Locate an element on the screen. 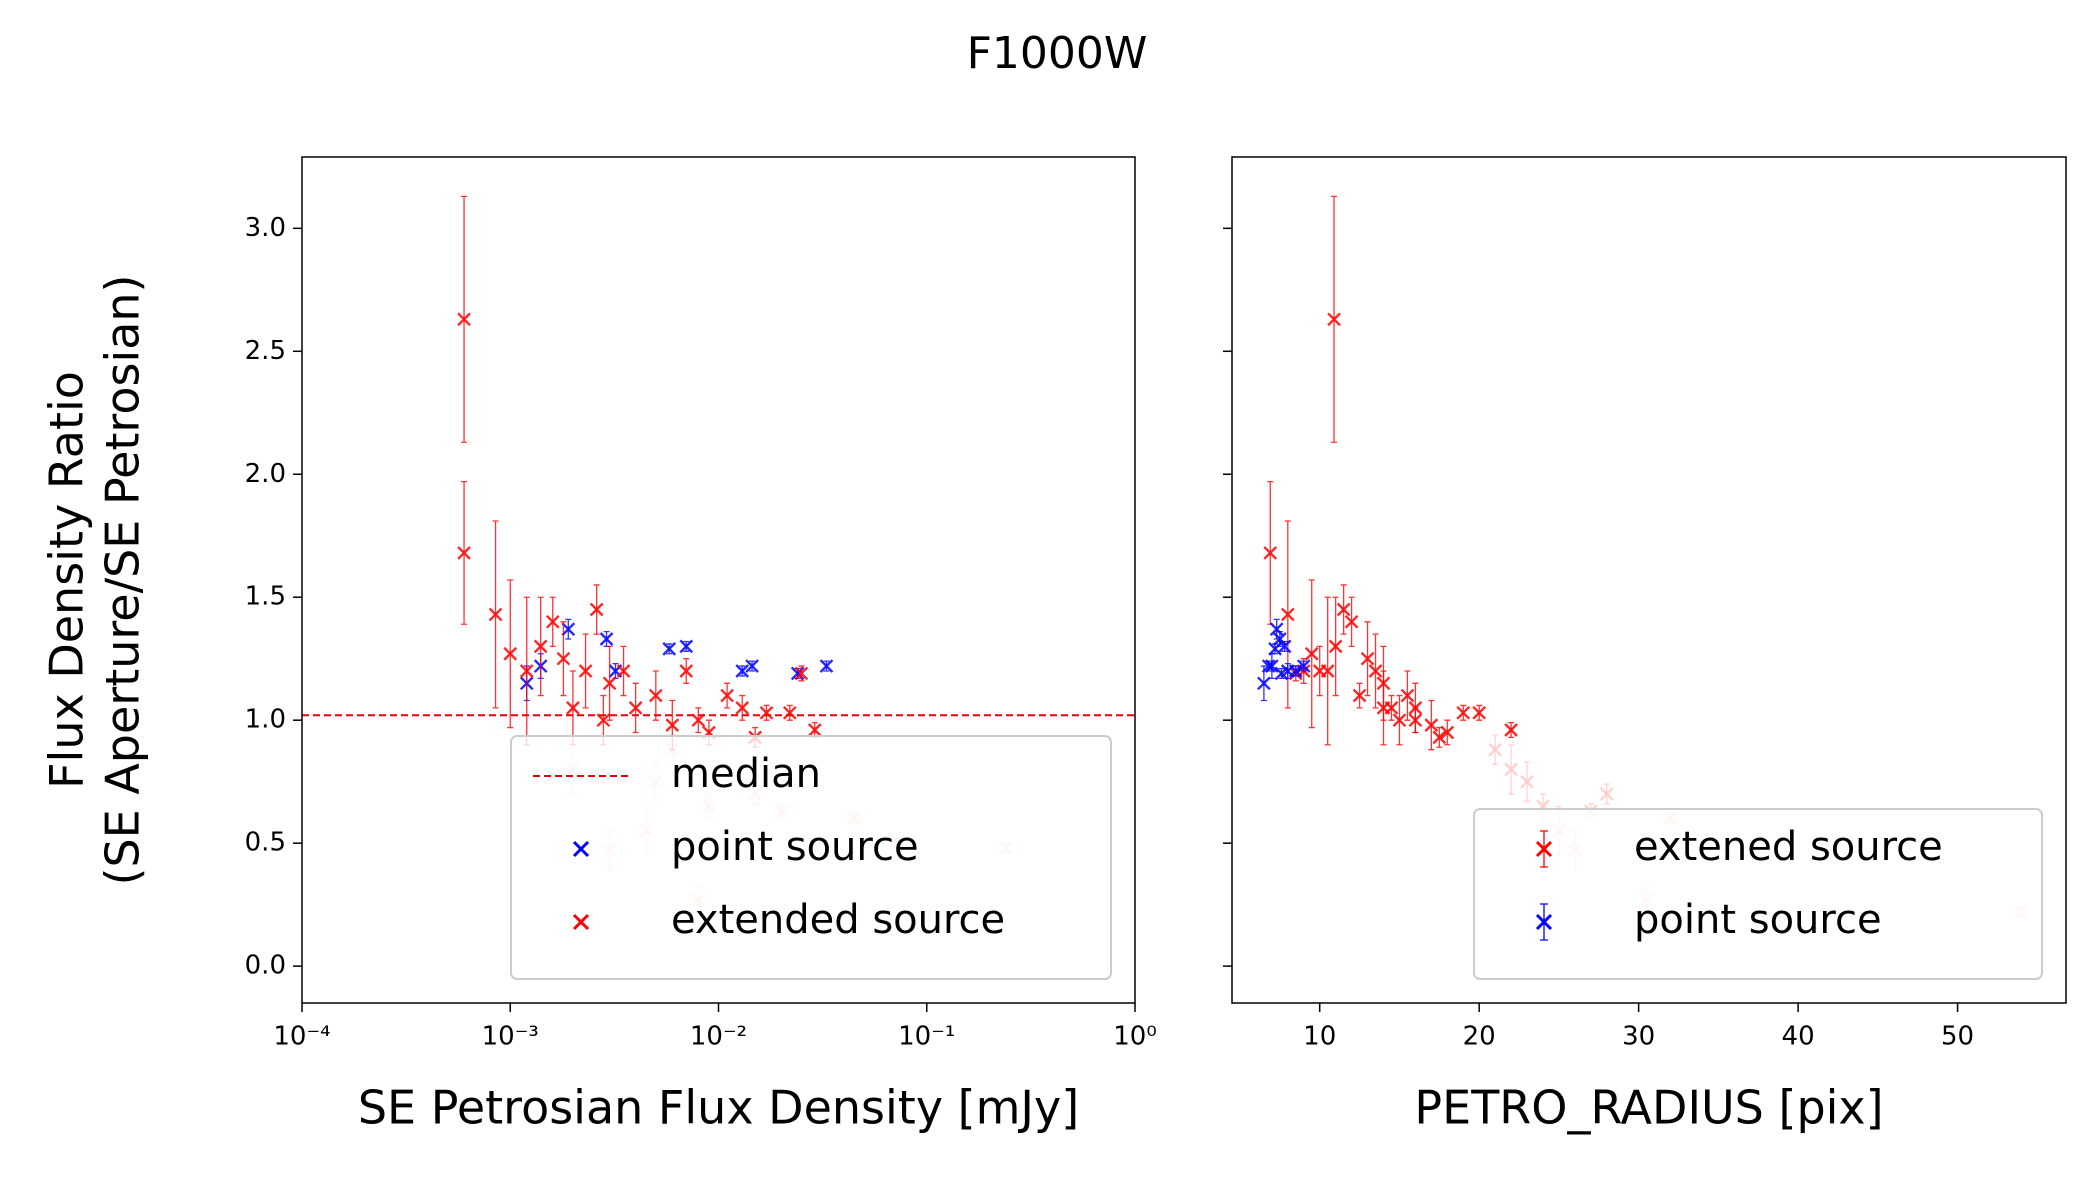 This screenshot has width=2100, height=1200. y-tick-label: 0.5 is located at coordinates (265, 843).